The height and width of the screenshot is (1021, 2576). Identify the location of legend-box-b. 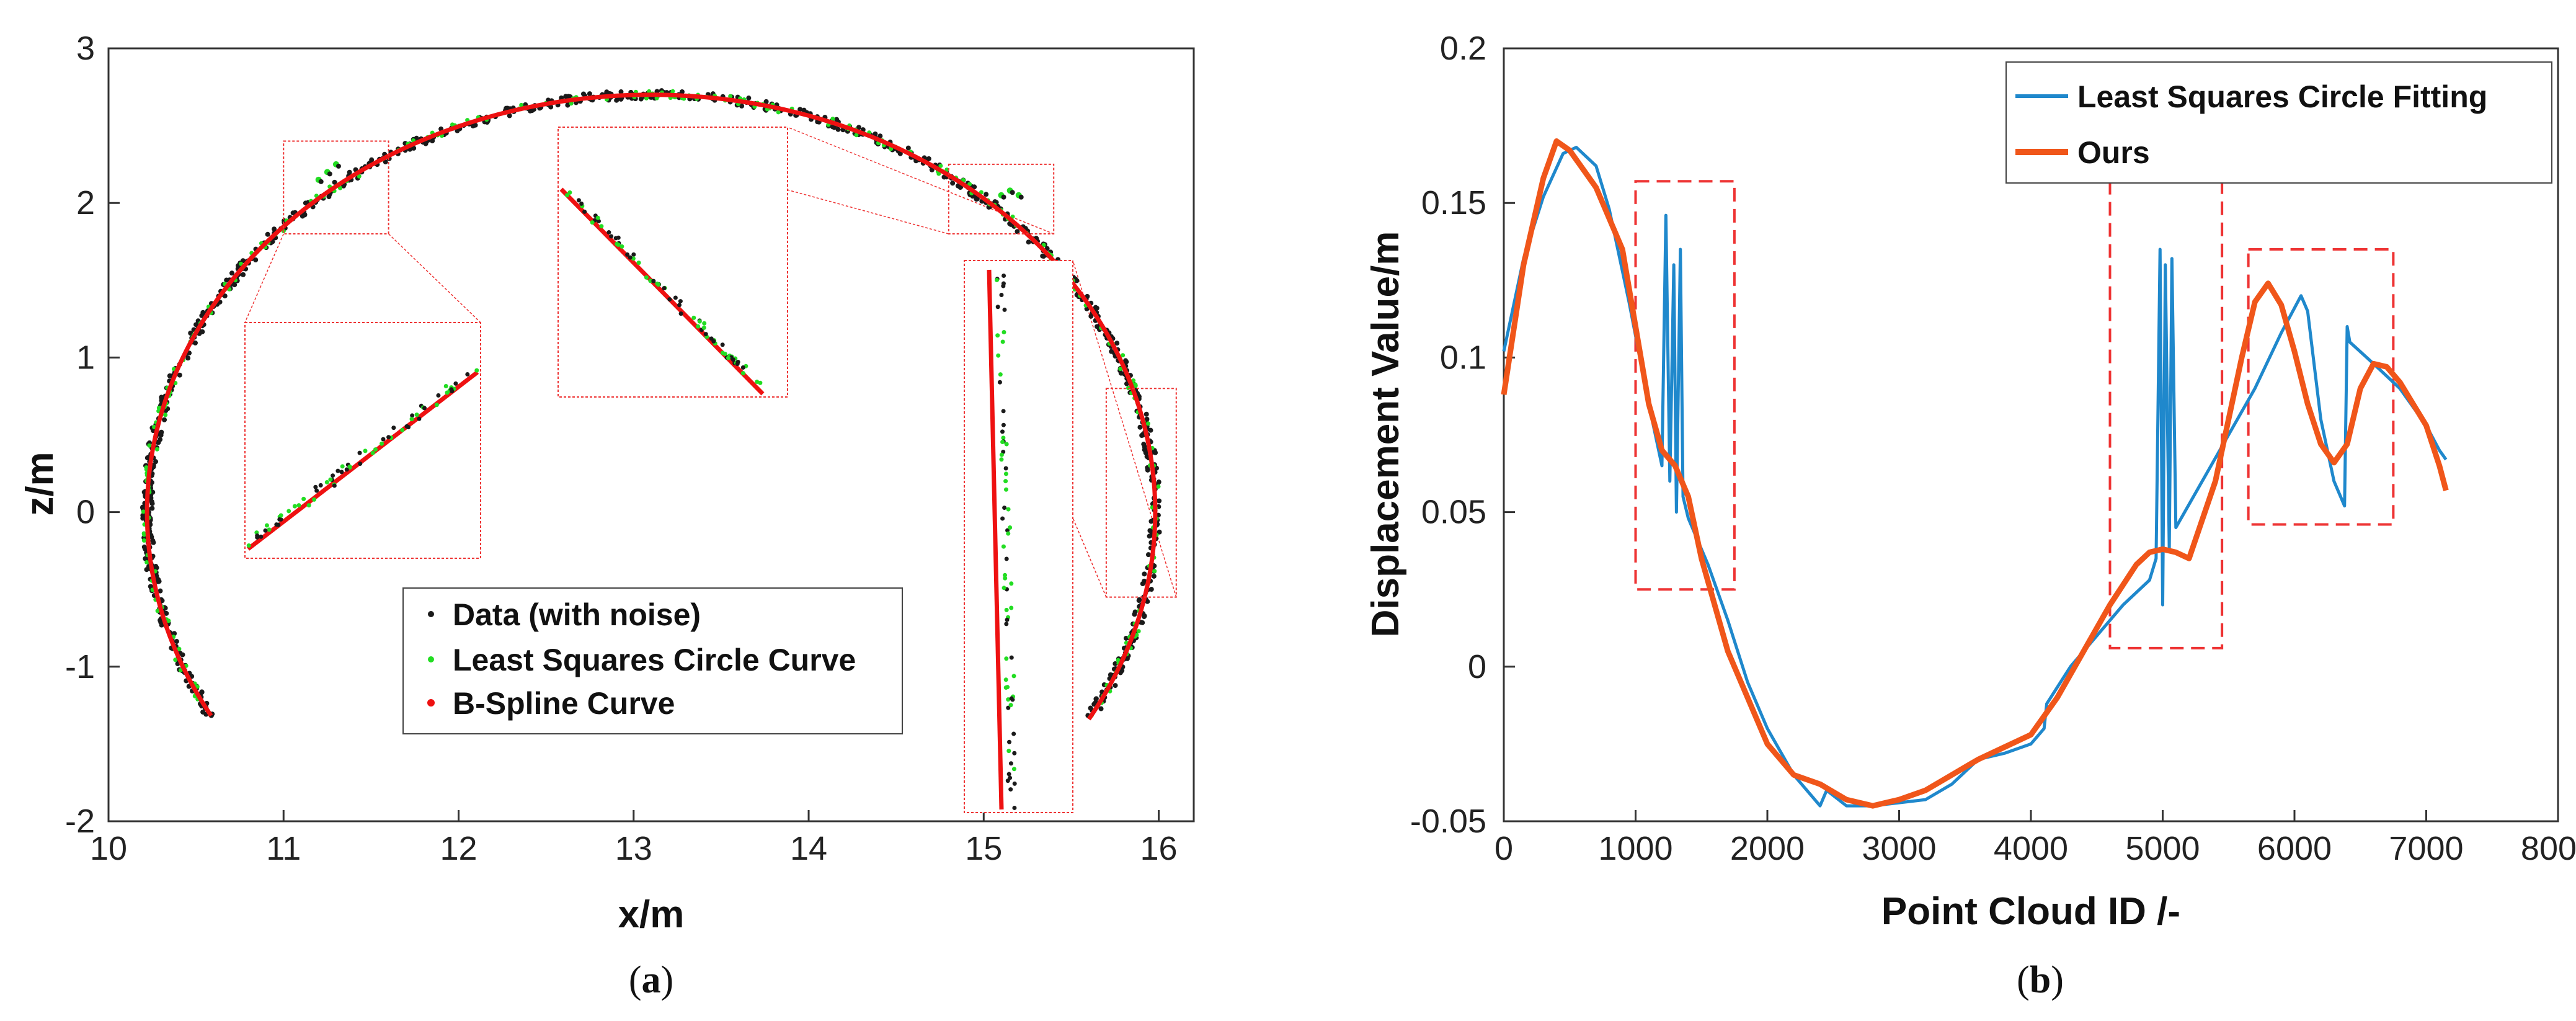
(2278, 122).